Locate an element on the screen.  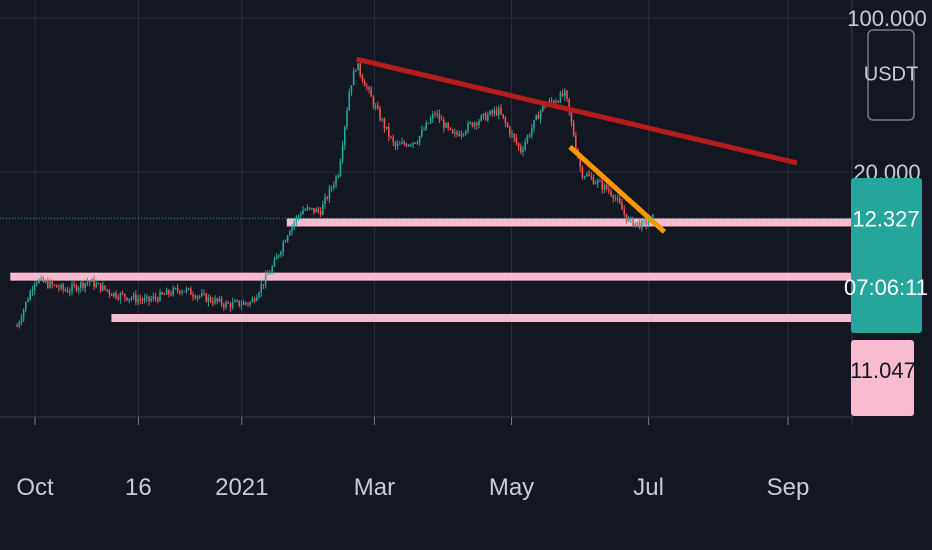
support-zone is located at coordinates (569, 222).